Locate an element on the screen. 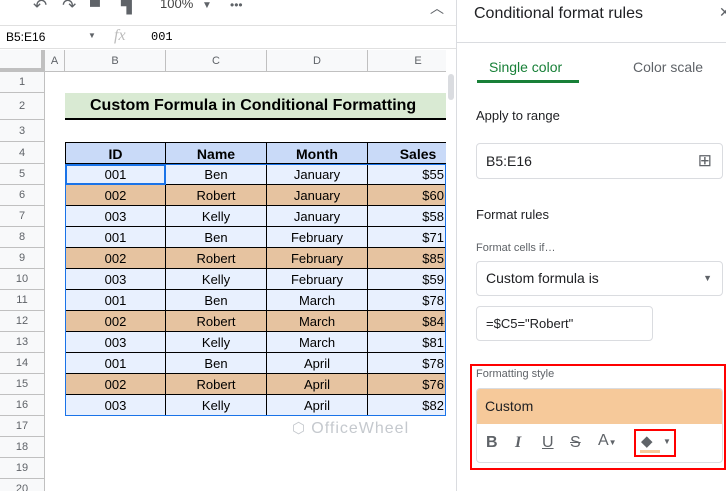 This screenshot has width=726, height=491. name-box: B5:E16 is located at coordinates (26, 37).